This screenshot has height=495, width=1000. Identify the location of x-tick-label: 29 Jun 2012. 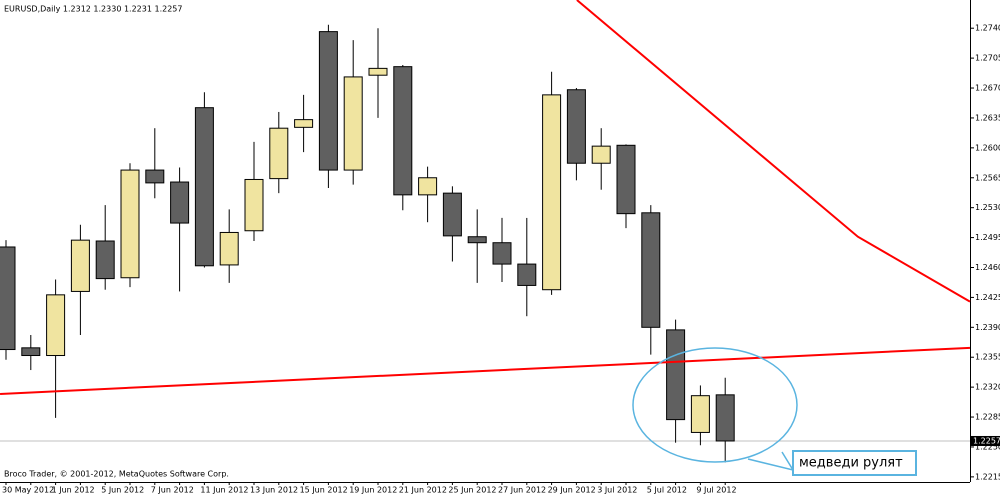
(572, 490).